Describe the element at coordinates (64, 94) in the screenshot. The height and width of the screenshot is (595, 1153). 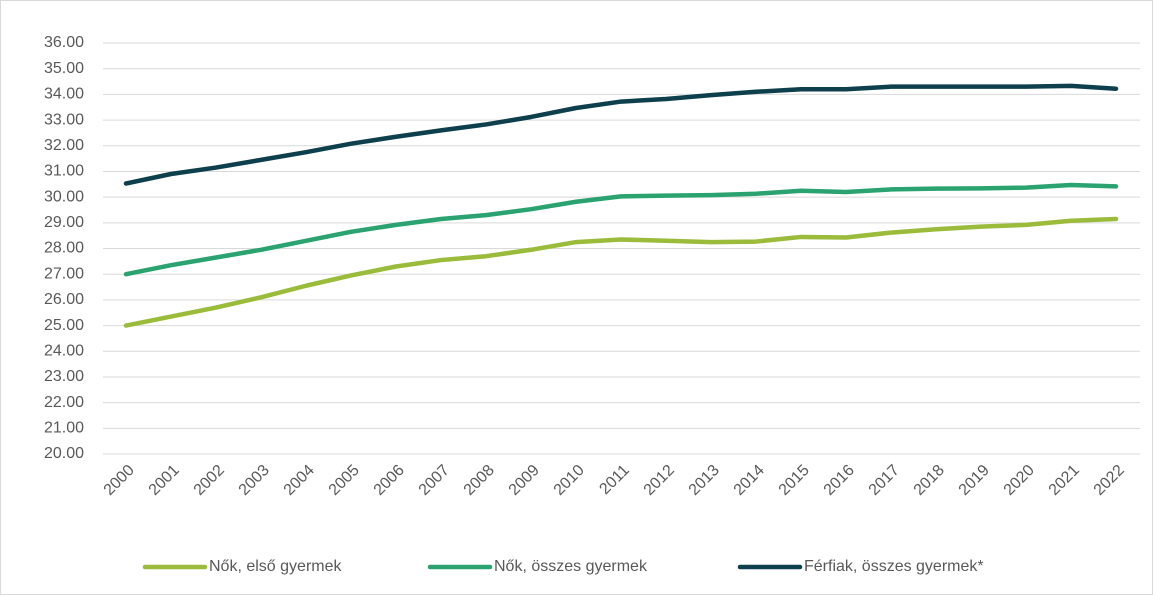
I see `y-tick-label: 34.00` at that location.